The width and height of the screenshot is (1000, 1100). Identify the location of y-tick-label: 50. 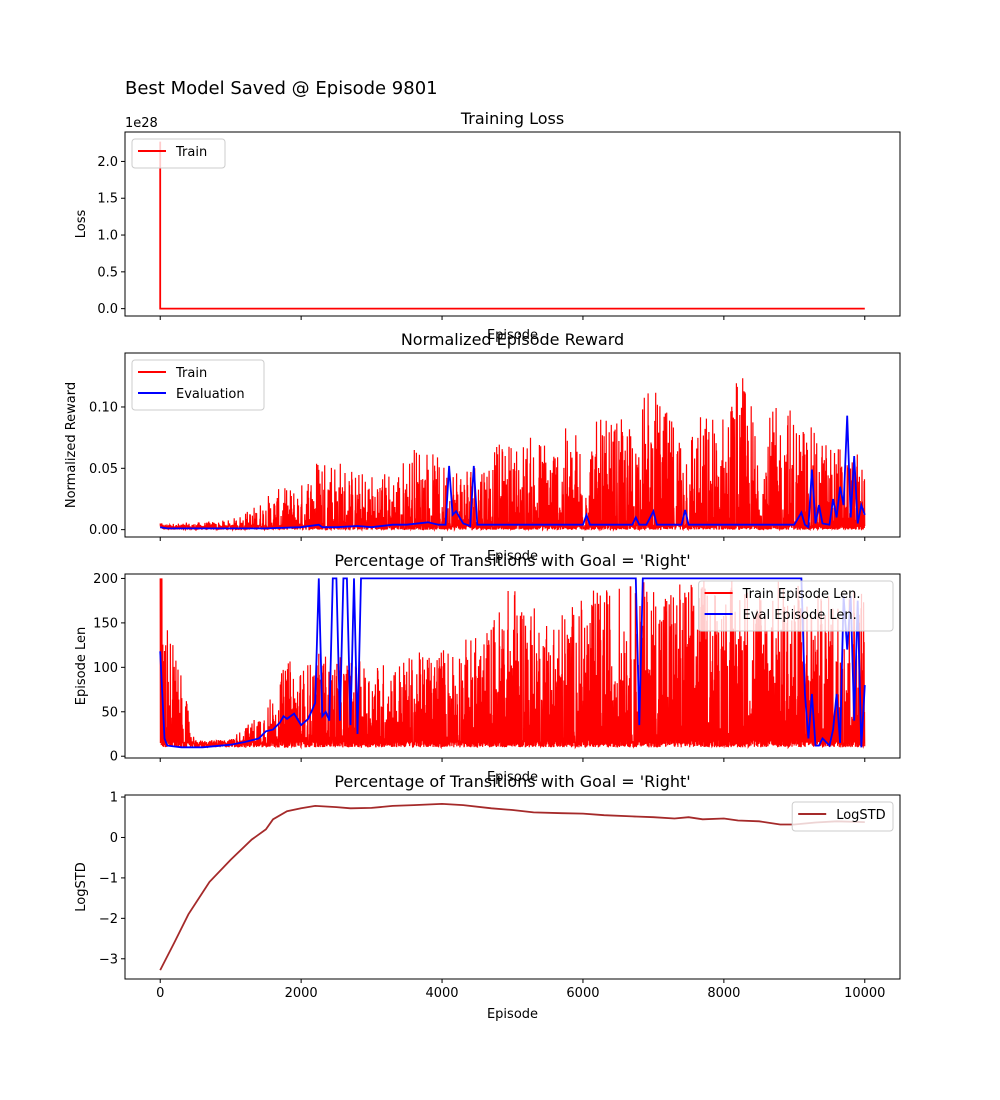
(109, 712).